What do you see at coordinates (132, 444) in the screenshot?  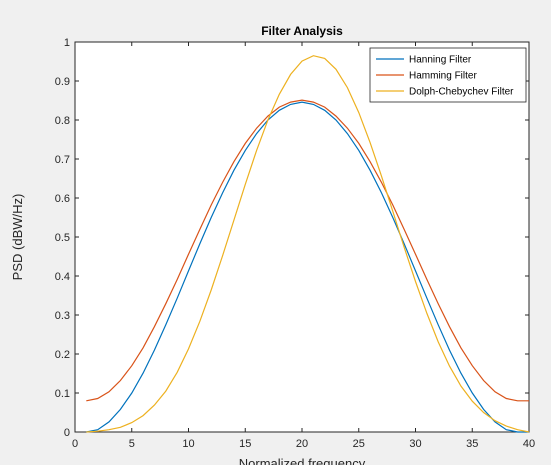 I see `x-tick-label: 5` at bounding box center [132, 444].